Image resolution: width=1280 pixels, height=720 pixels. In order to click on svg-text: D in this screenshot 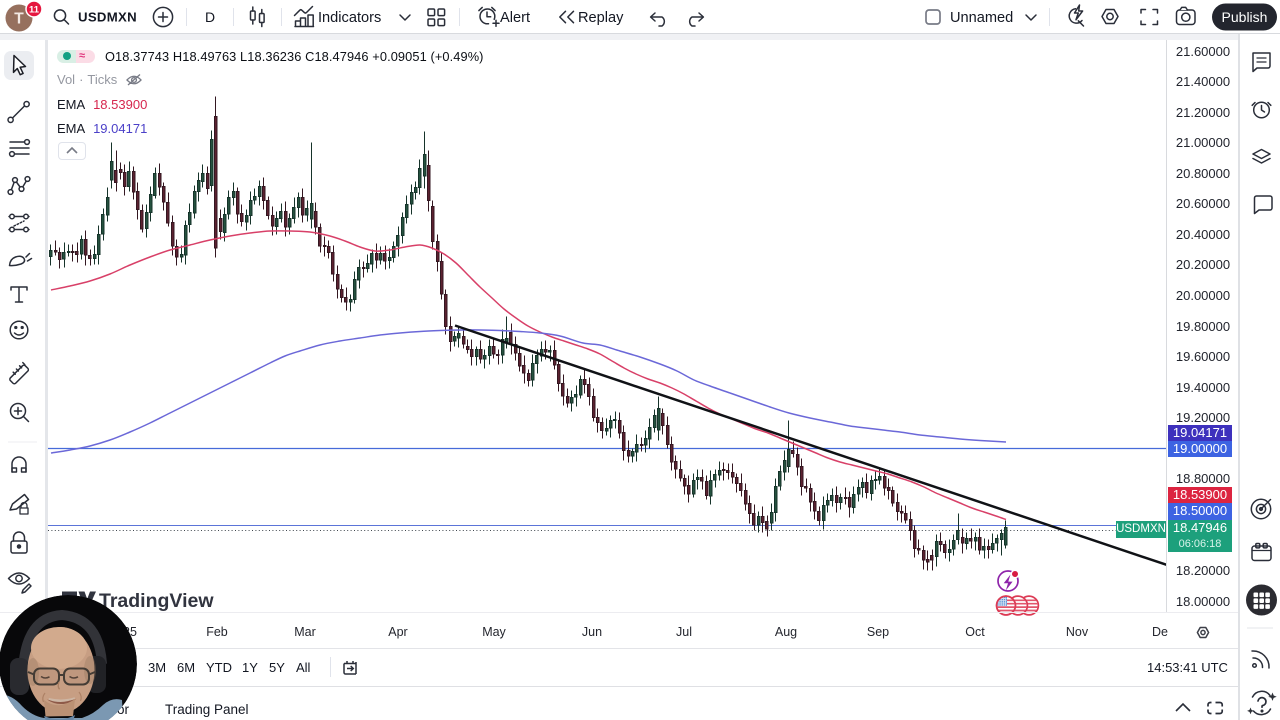, I will do `click(210, 17)`.